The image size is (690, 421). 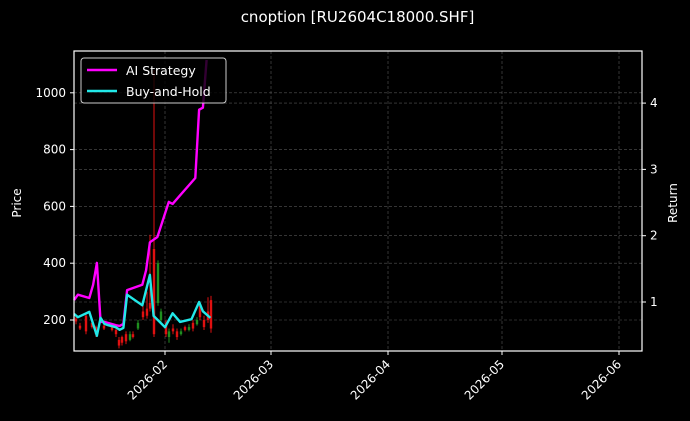 I want to click on candlesticks, so click(x=143, y=209).